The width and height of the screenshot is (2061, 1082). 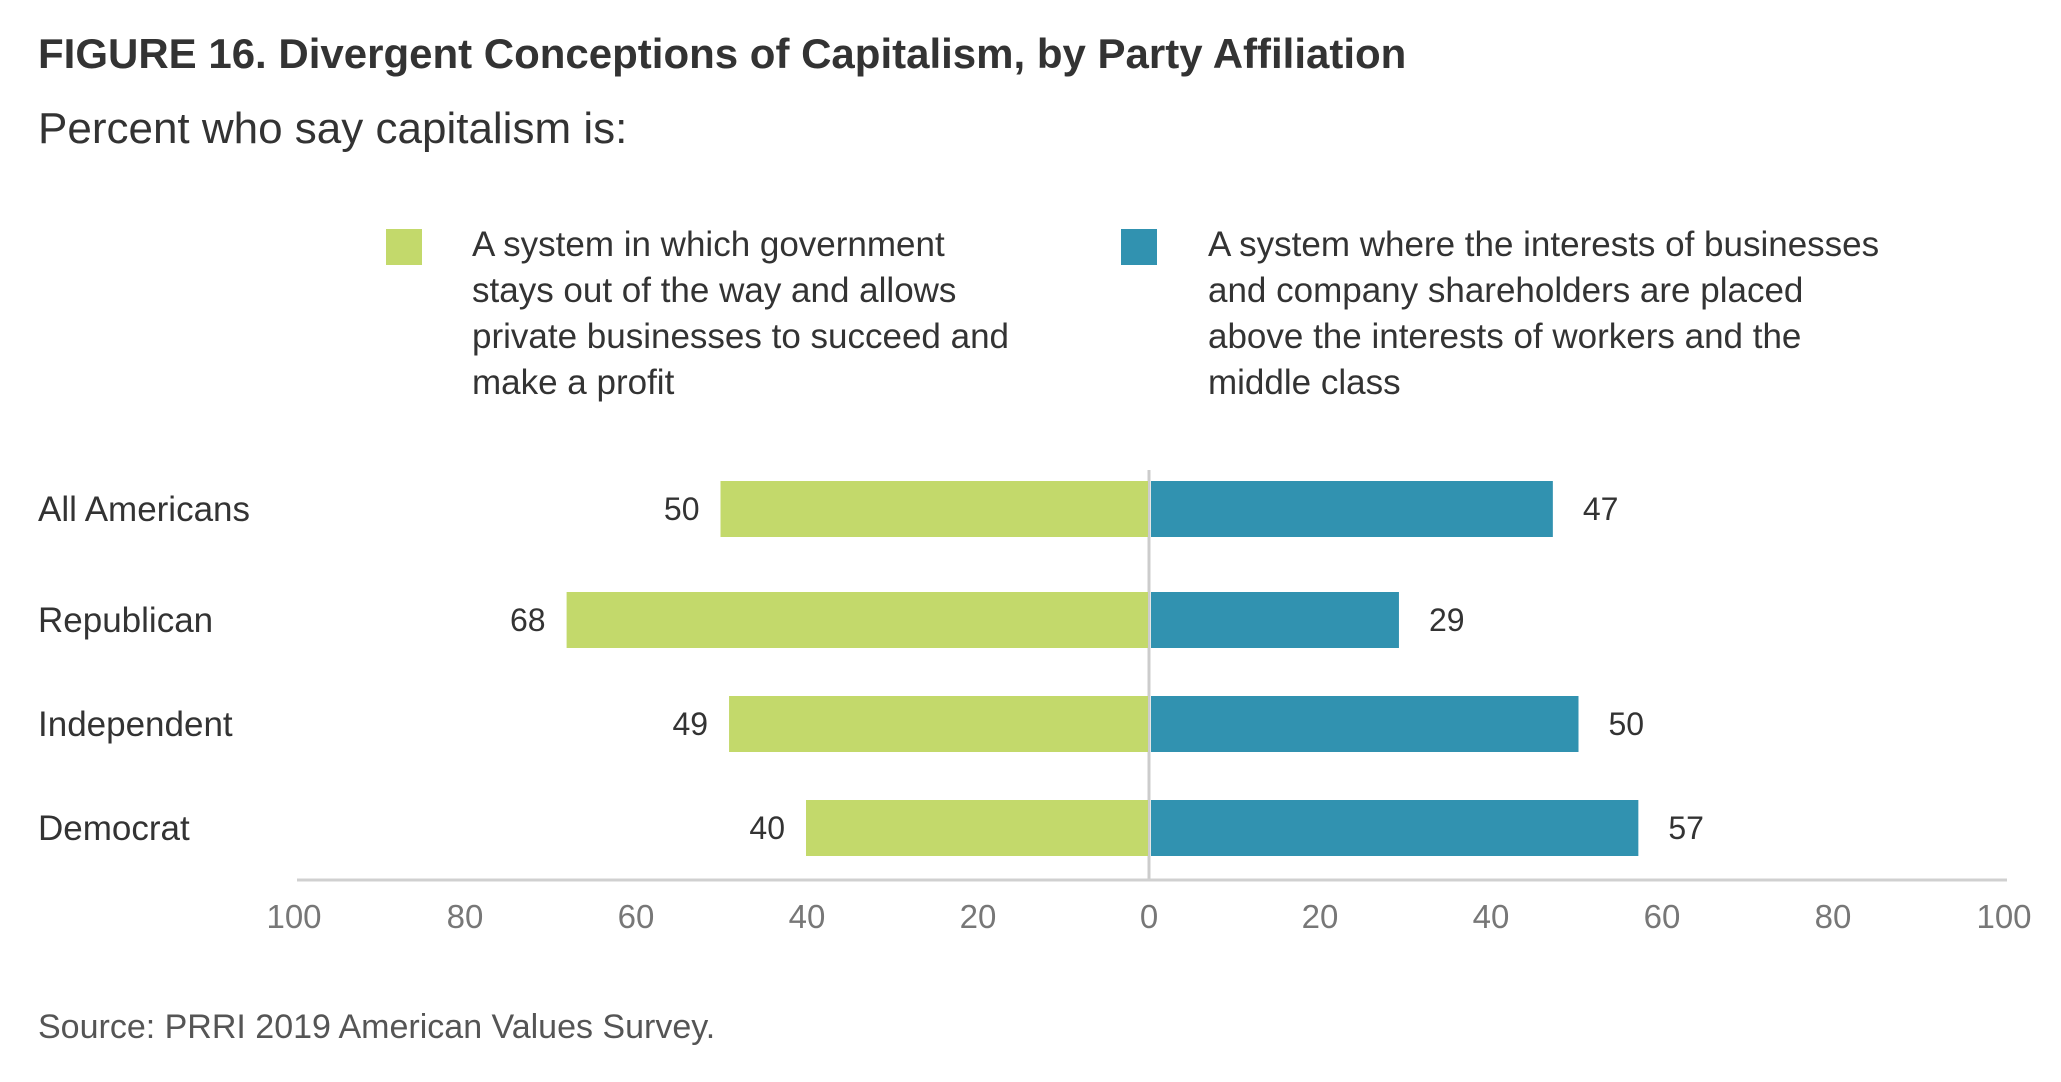 What do you see at coordinates (1352, 509) in the screenshot?
I see `bar-right-all-americans` at bounding box center [1352, 509].